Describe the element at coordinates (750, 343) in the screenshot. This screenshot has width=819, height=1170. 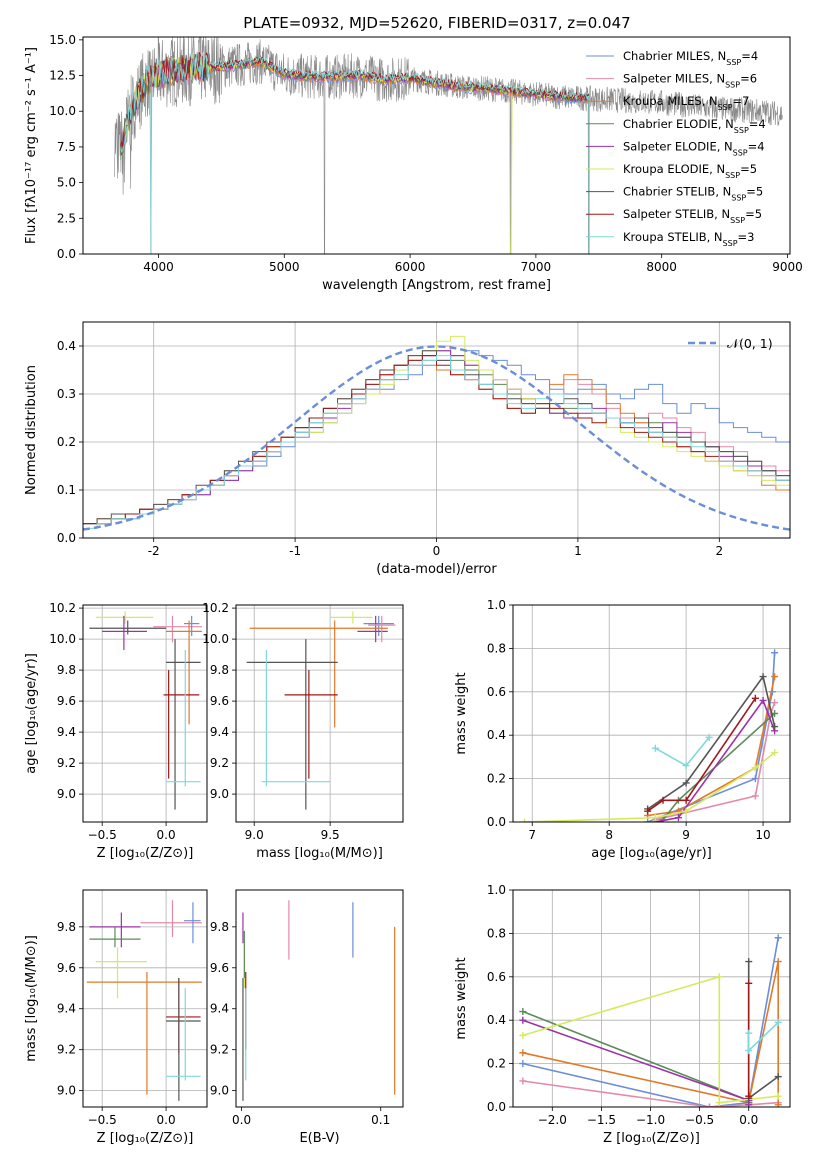
I see `legend-entry-label: 𝒩(0, 1)` at that location.